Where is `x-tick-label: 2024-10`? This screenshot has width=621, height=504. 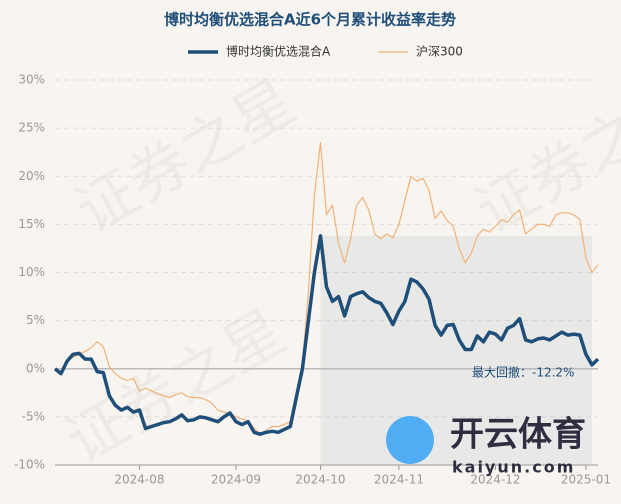
x-tick-label: 2024-10 is located at coordinates (320, 480).